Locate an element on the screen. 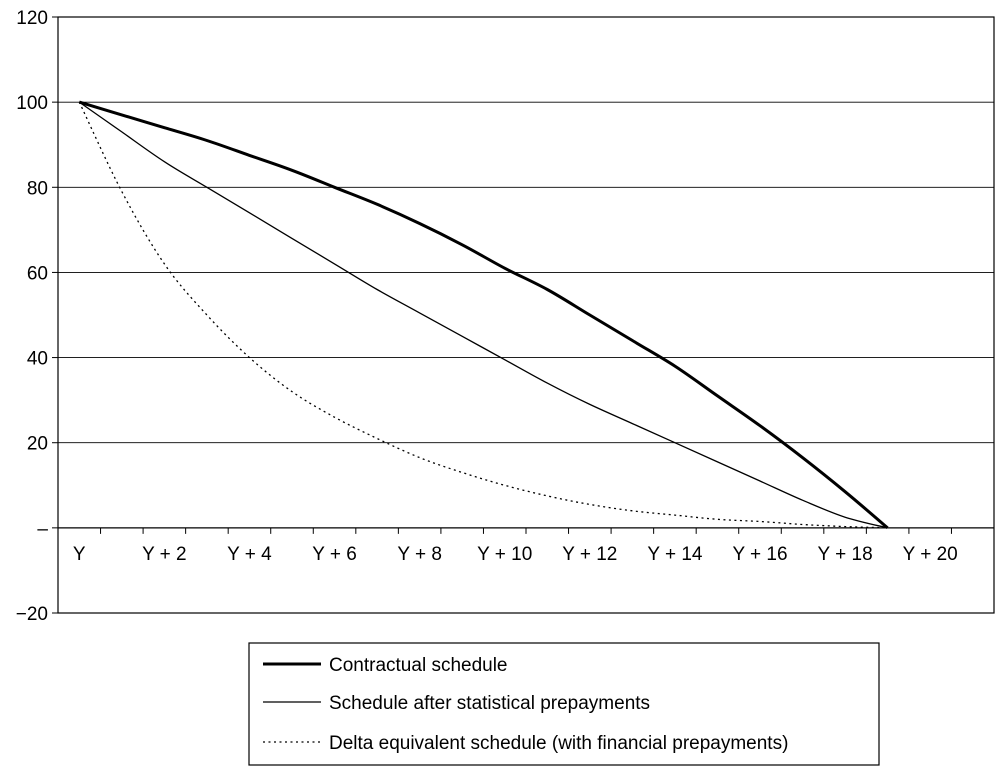 The height and width of the screenshot is (773, 999). x-tick-label: Y + 14 is located at coordinates (675, 554).